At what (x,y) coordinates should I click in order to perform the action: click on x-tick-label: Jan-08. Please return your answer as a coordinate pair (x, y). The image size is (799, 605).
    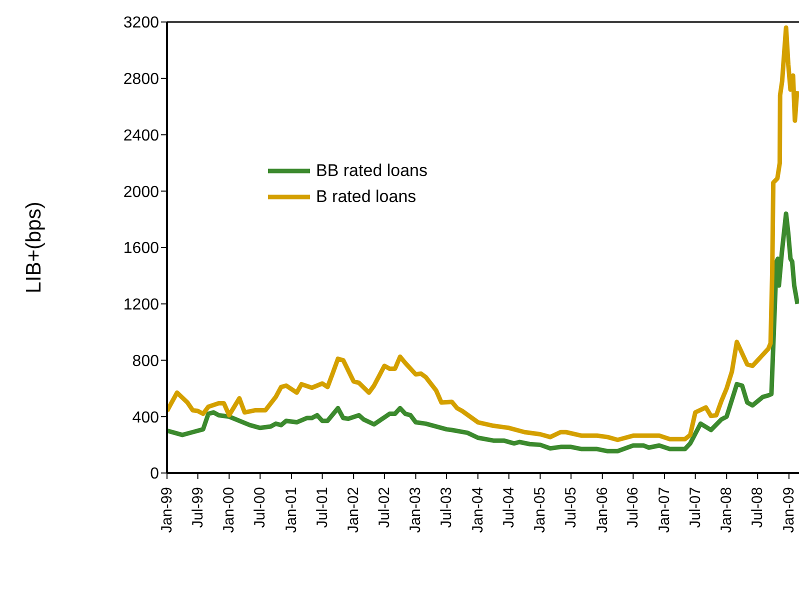
    Looking at the image, I should click on (727, 510).